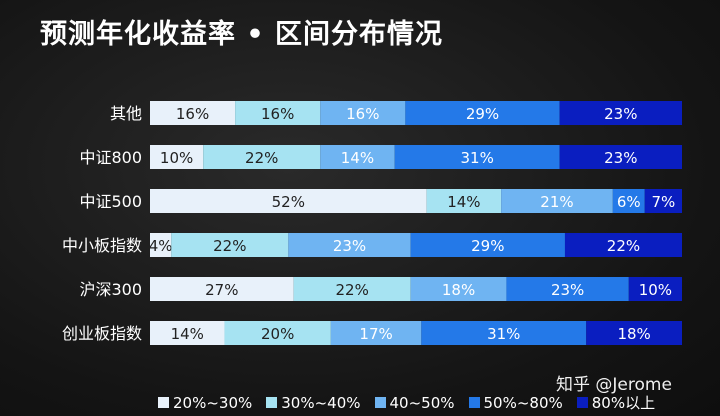 The height and width of the screenshot is (416, 720). Describe the element at coordinates (422, 402) in the screenshot. I see `legend-label-2: 40~50%` at that location.